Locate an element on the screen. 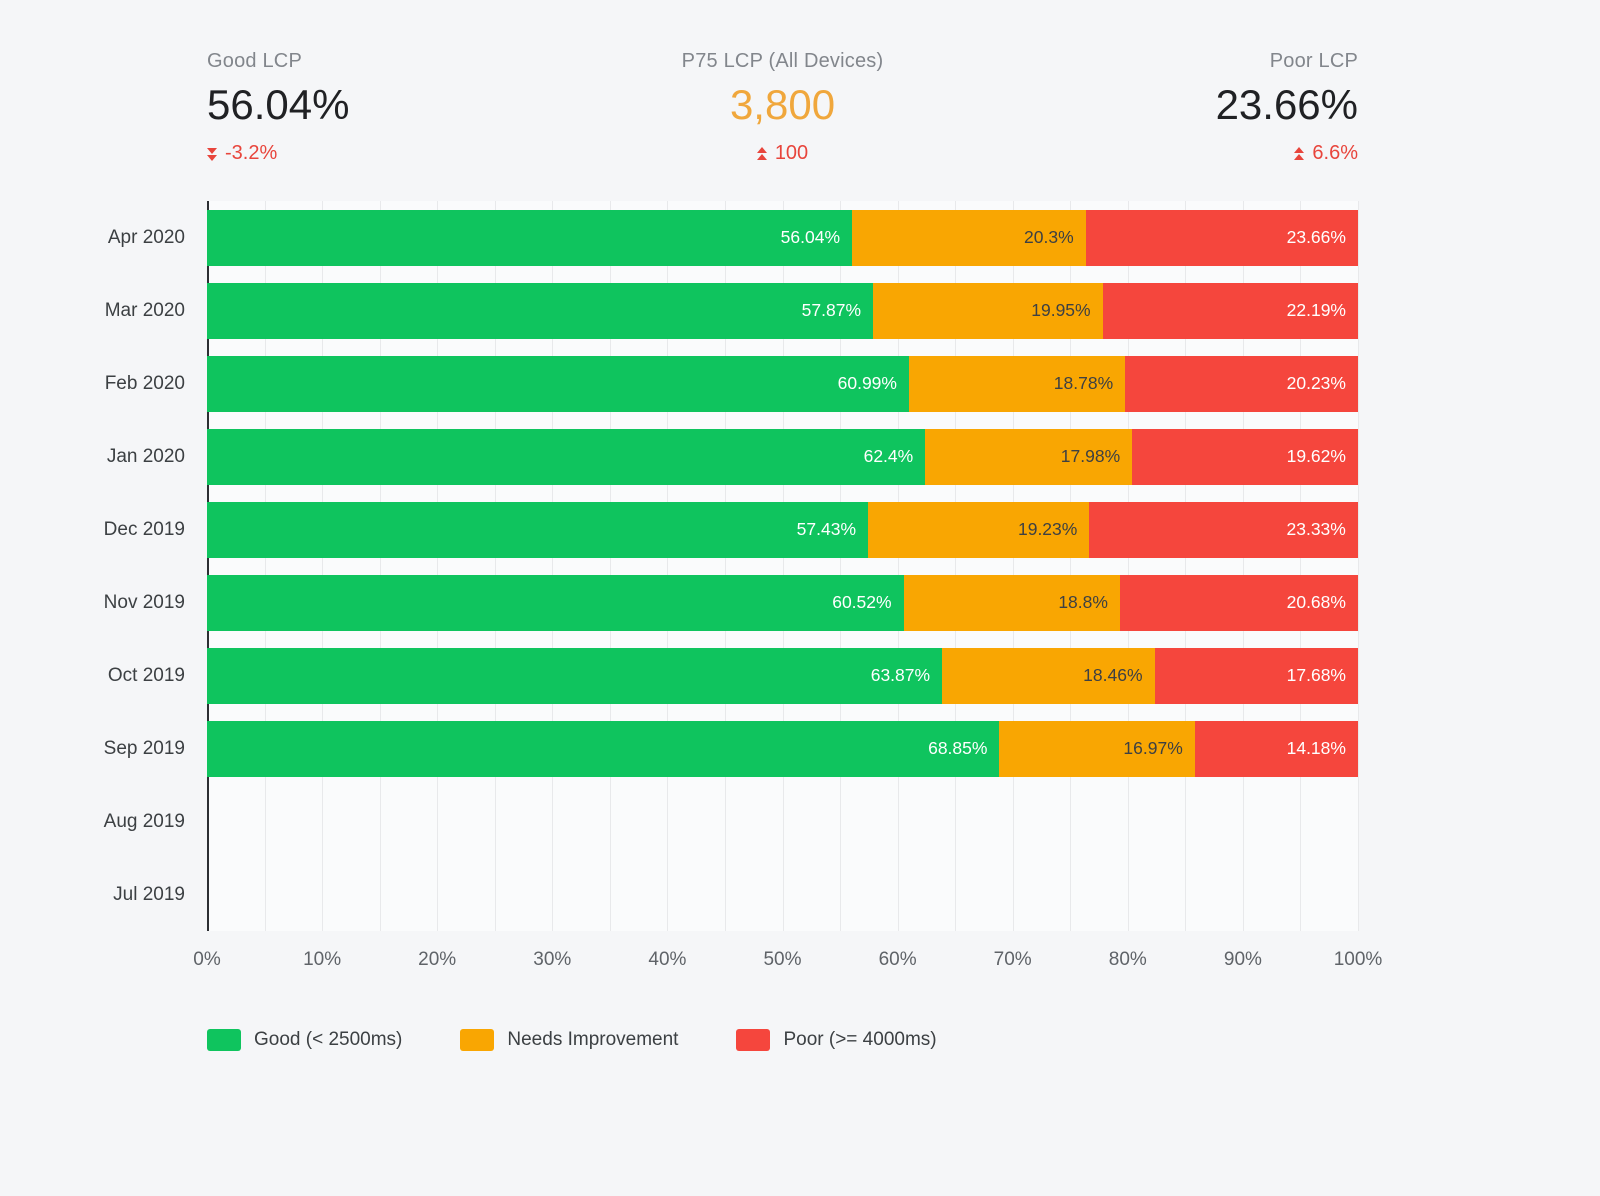  legend-swatch-needs-improvement is located at coordinates (477, 1040).